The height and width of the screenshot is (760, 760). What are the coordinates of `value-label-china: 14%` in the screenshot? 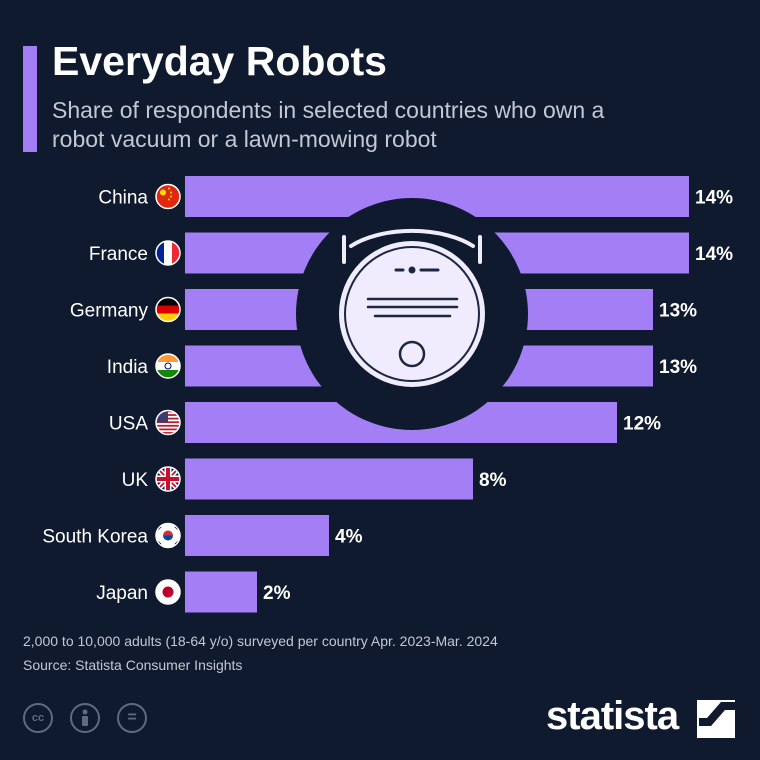 It's located at (714, 198).